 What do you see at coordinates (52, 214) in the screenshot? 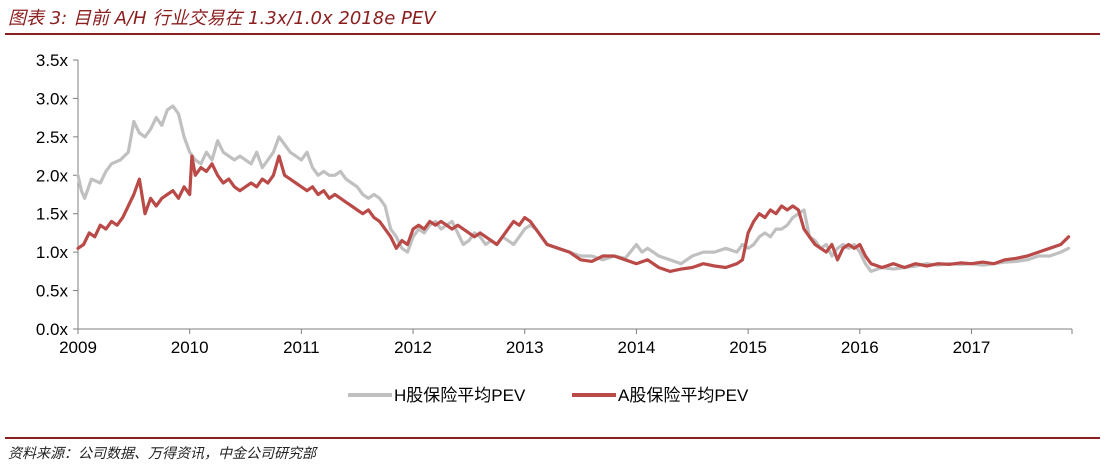
I see `y-tick-label: 1.5x` at bounding box center [52, 214].